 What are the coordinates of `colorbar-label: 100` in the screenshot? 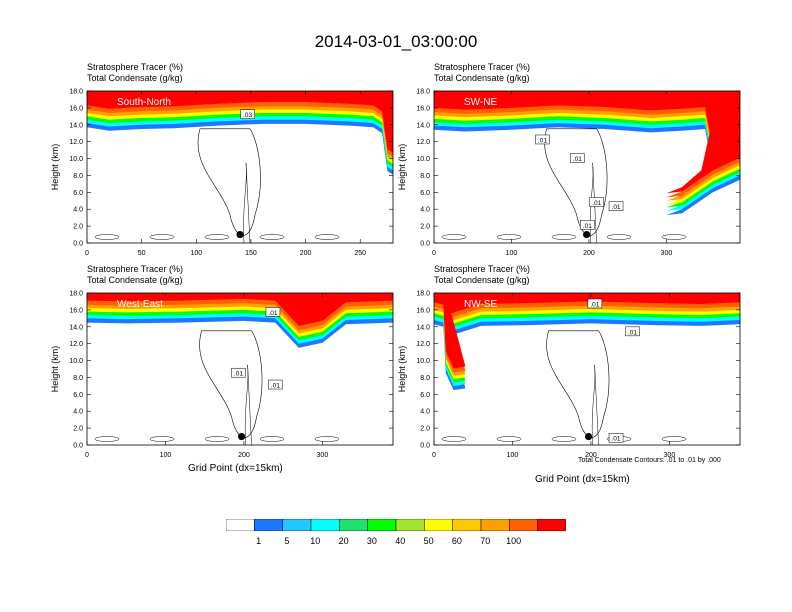 It's located at (514, 541).